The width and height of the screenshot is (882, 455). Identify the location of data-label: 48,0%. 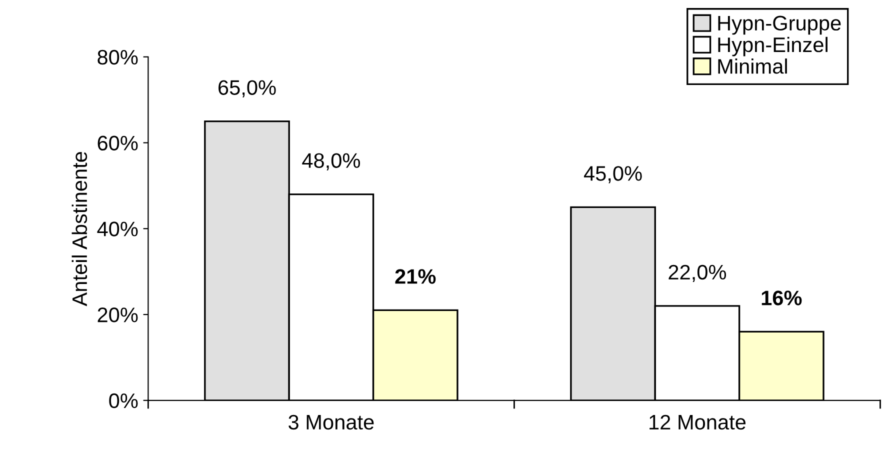
(331, 161).